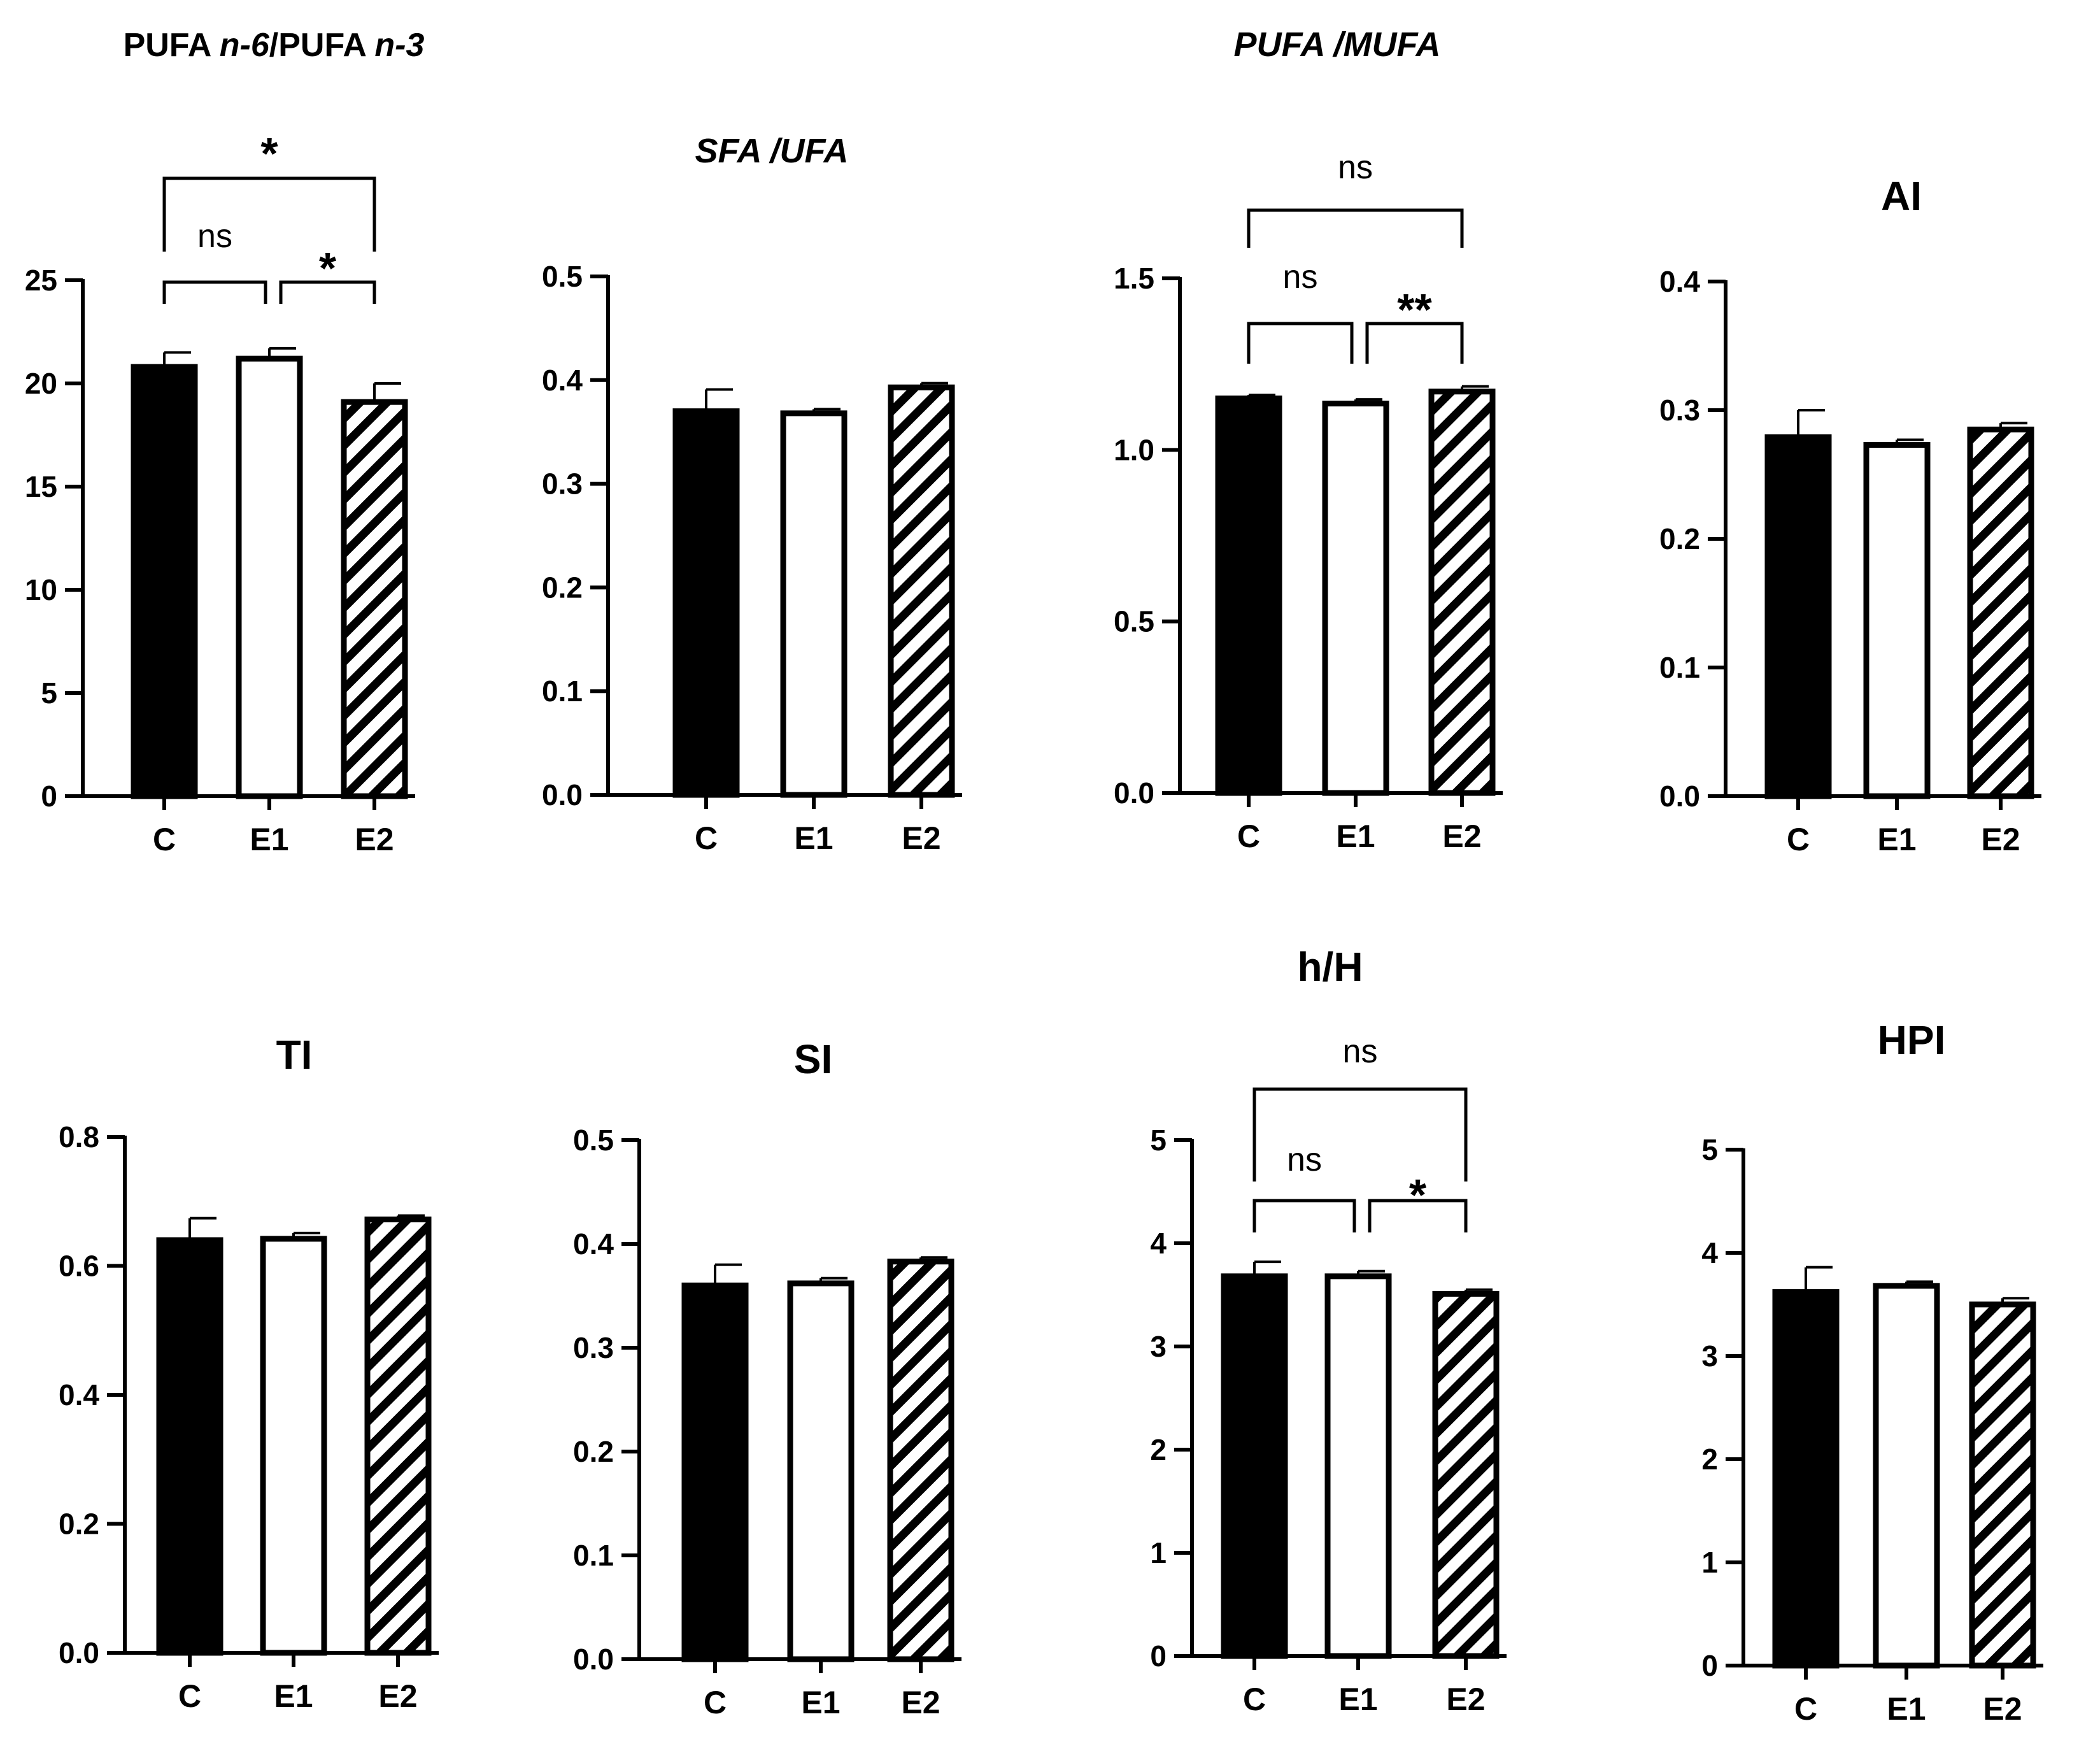  What do you see at coordinates (1134, 449) in the screenshot?
I see `y-tick-label: 1.0` at bounding box center [1134, 449].